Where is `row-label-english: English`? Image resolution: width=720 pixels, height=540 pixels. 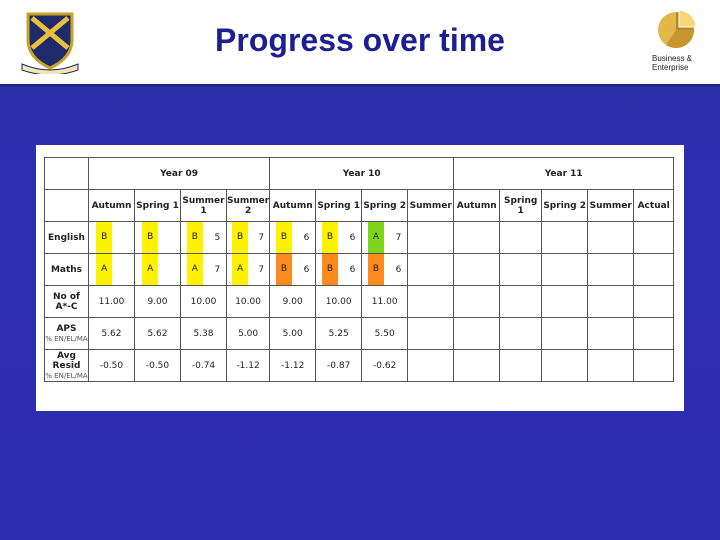 row-label-english: English is located at coordinates (66, 237).